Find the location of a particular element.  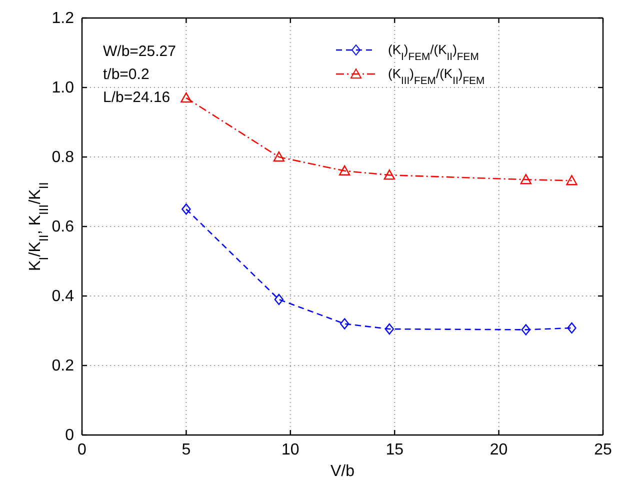

annotation: W/b=25.27 is located at coordinates (139, 51).